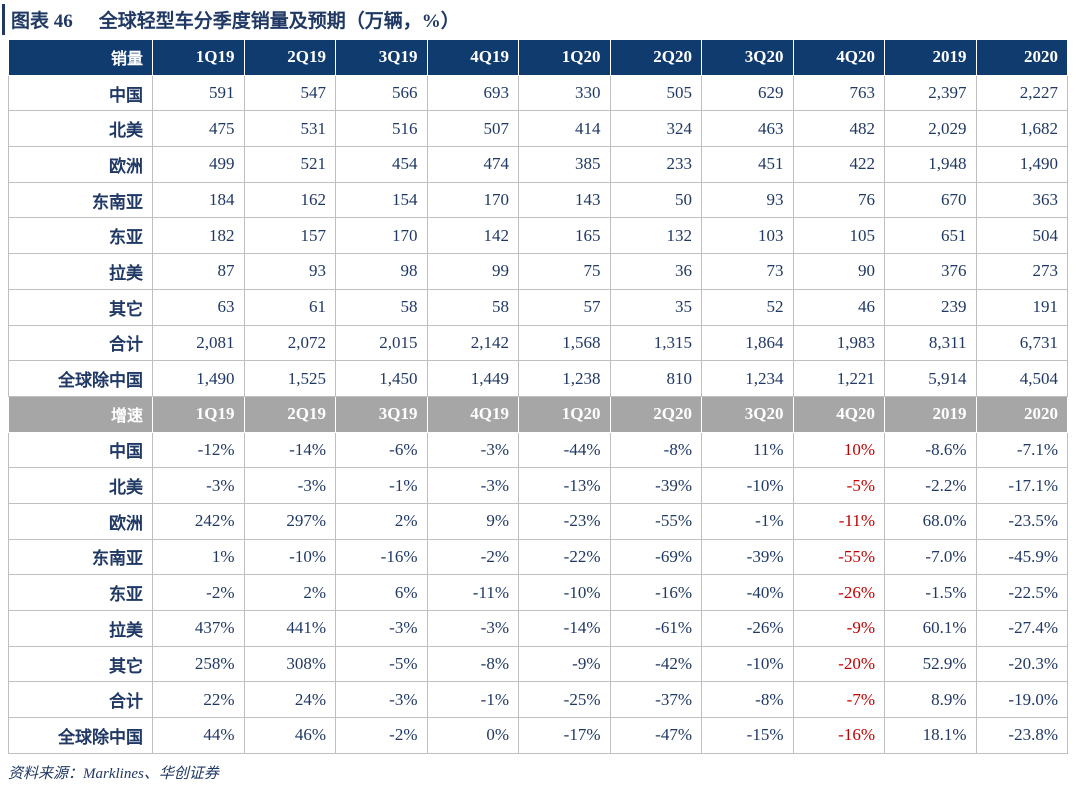 This screenshot has height=790, width=1076. What do you see at coordinates (472, 93) in the screenshot?
I see `value-cell: 693` at bounding box center [472, 93].